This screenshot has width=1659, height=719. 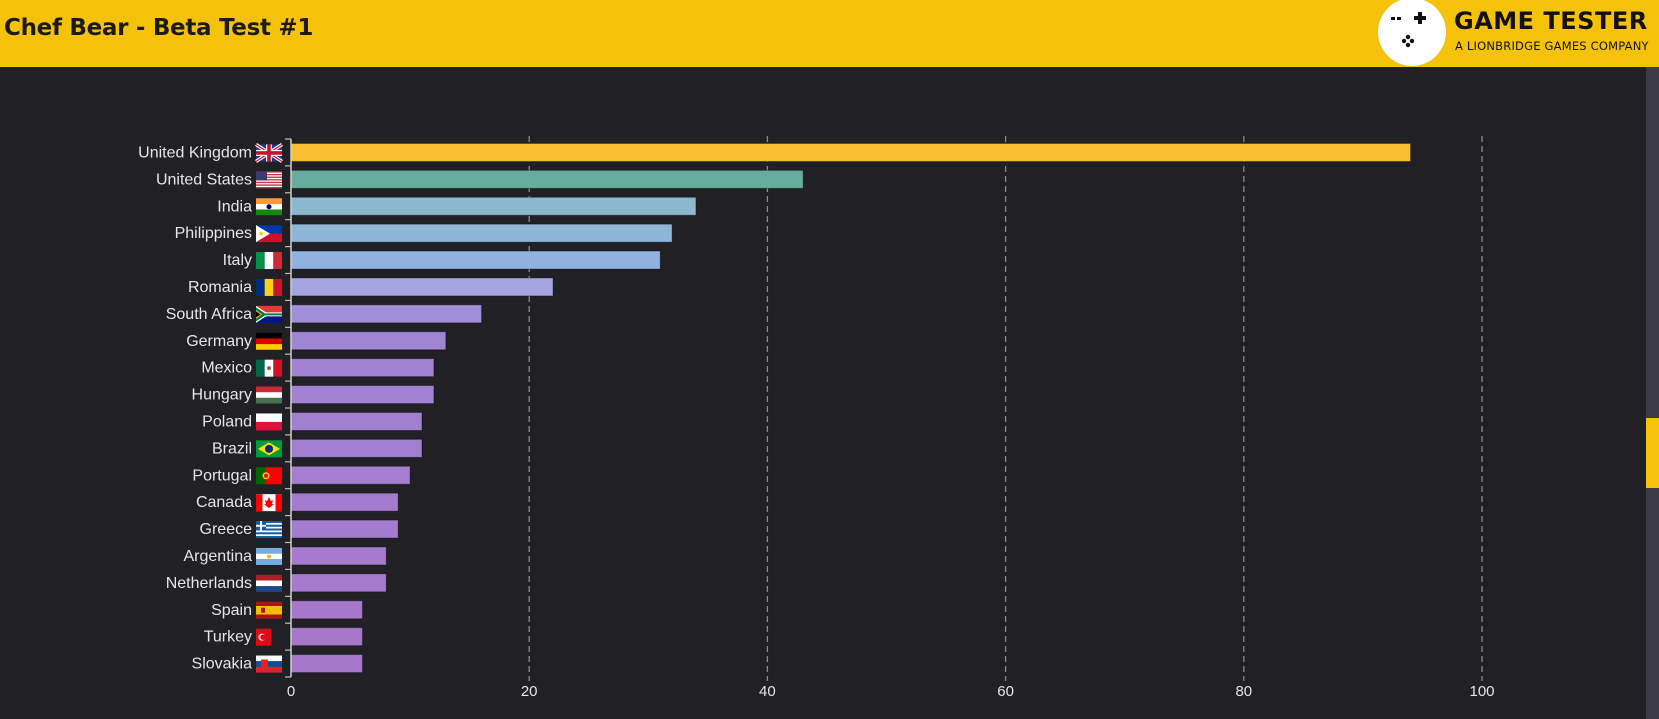 What do you see at coordinates (269, 422) in the screenshot?
I see `poland-flag-icon` at bounding box center [269, 422].